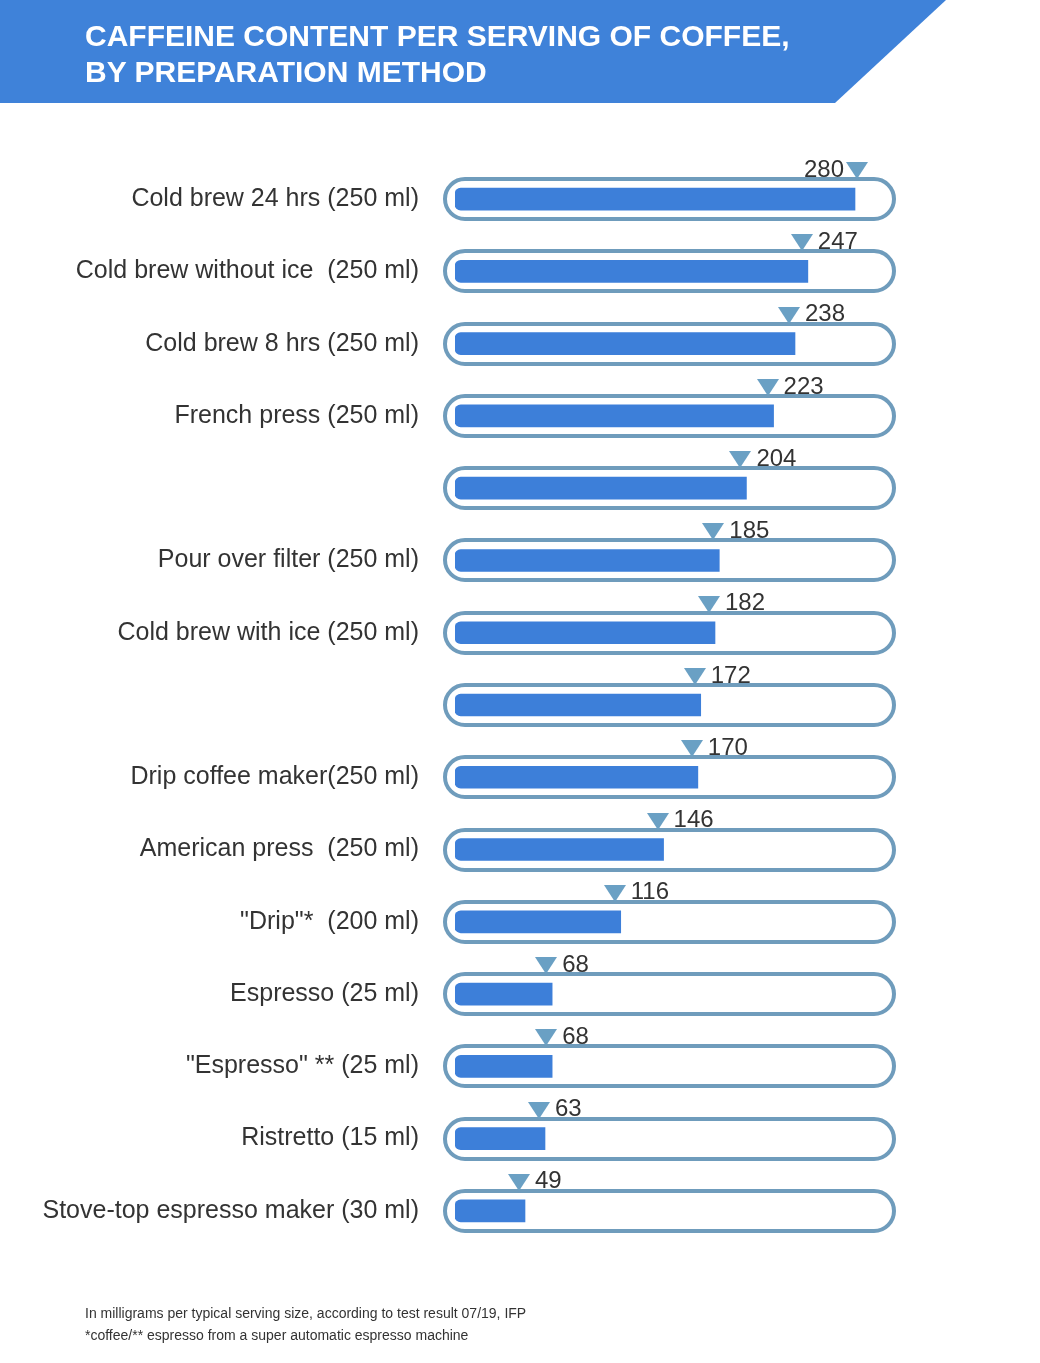 The height and width of the screenshot is (1363, 1040). What do you see at coordinates (230, 1208) in the screenshot?
I see `y-tick-label: Stove-top espresso maker (30 ml)` at bounding box center [230, 1208].